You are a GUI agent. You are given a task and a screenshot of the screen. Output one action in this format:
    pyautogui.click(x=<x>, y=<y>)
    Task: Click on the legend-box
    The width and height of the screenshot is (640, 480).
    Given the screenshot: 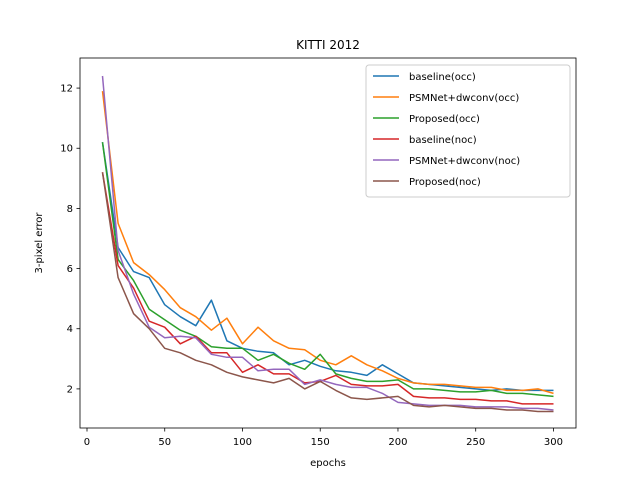 What is the action you would take?
    pyautogui.click(x=468, y=131)
    